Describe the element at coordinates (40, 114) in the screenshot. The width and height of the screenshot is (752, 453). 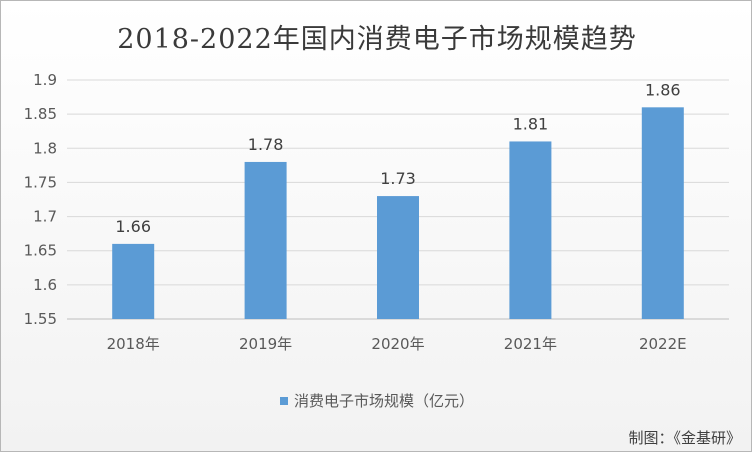
I see `y-tick-label: 1.85` at that location.